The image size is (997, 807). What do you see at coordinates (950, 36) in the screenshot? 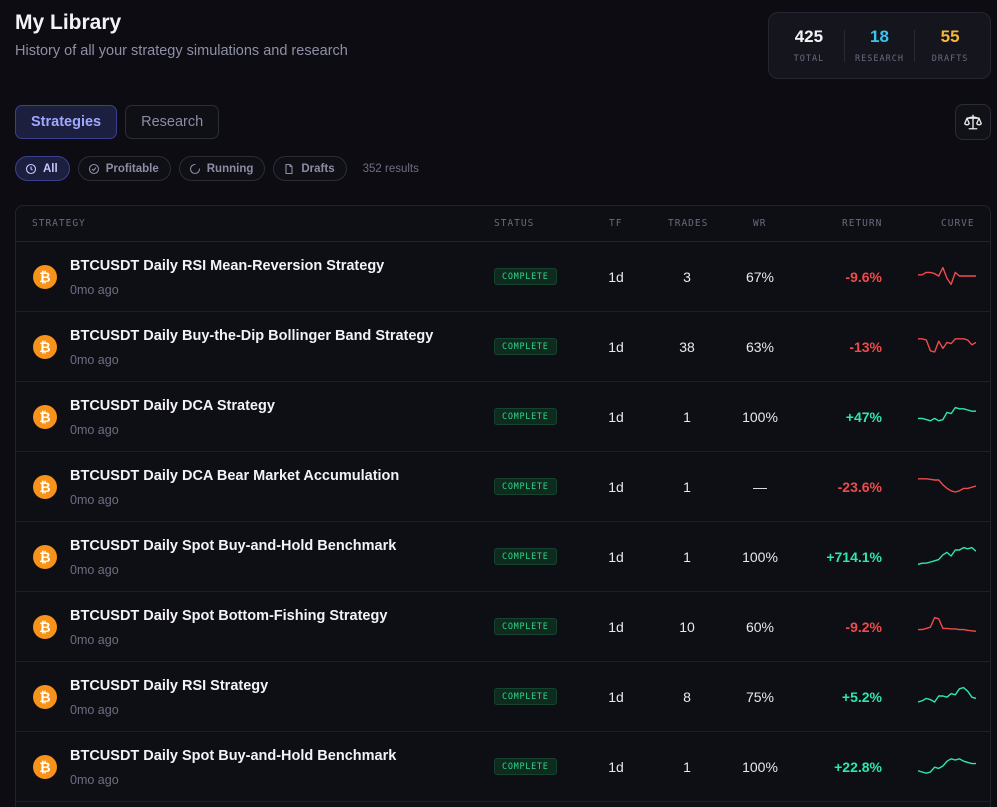
I see `stat-drafts-value: 55` at bounding box center [950, 36].